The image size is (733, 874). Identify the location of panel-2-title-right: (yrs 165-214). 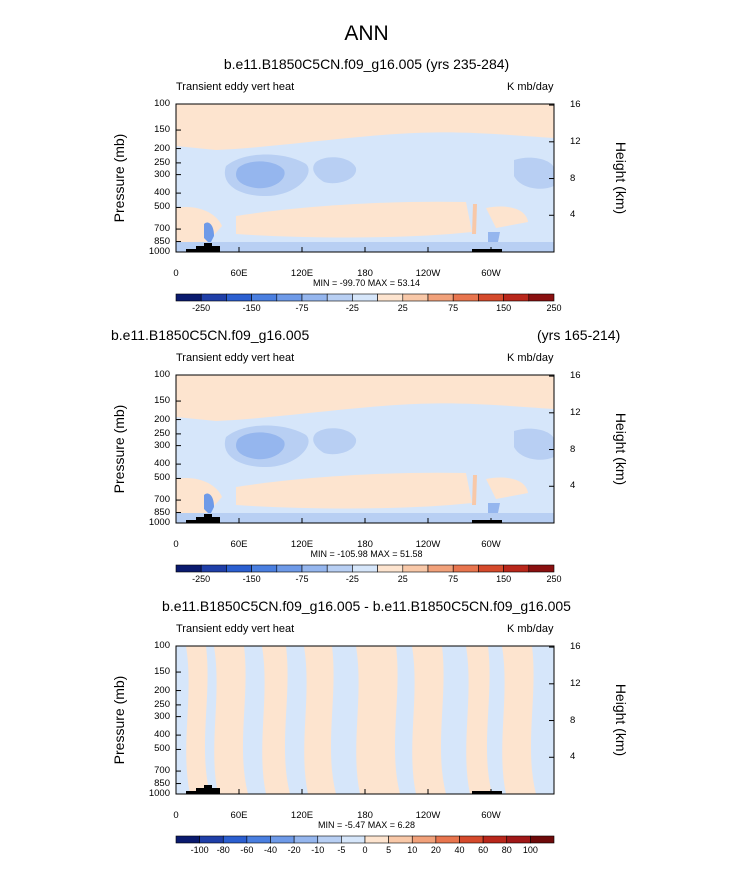
(579, 335).